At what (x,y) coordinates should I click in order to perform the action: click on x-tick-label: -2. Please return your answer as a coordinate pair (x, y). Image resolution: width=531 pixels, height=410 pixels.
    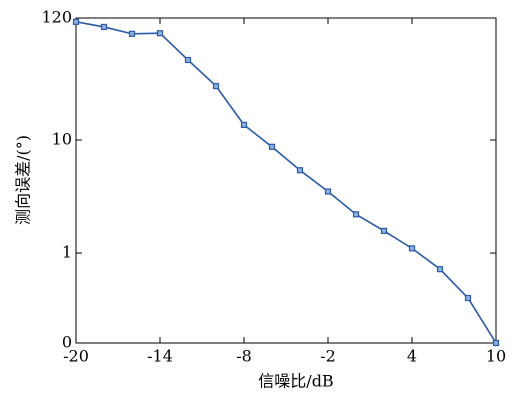
    Looking at the image, I should click on (328, 356).